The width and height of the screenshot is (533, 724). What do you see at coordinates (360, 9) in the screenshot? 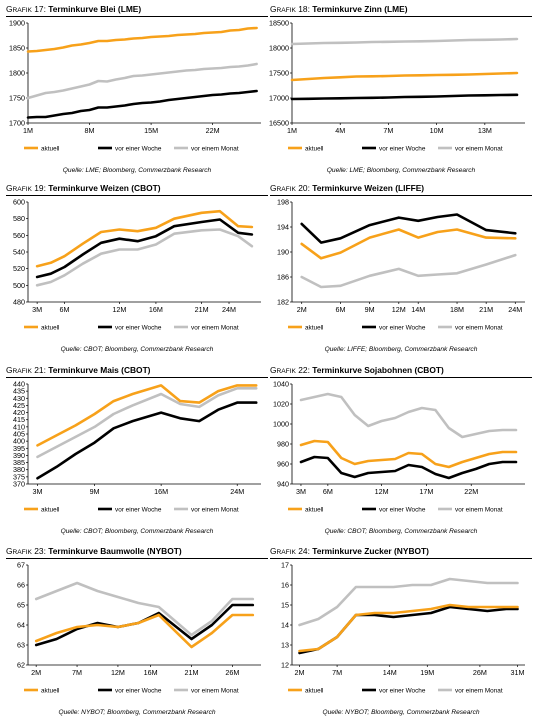
I see `chart-title-text: Terminkurve Zinn (LME)` at bounding box center [360, 9].